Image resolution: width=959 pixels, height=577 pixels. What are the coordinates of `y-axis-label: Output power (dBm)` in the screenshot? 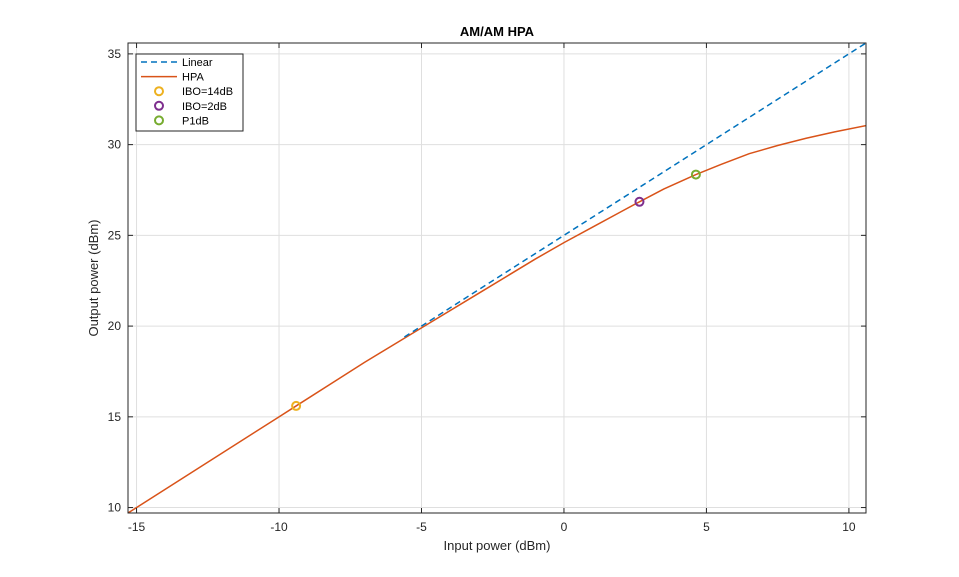 It's located at (93, 277).